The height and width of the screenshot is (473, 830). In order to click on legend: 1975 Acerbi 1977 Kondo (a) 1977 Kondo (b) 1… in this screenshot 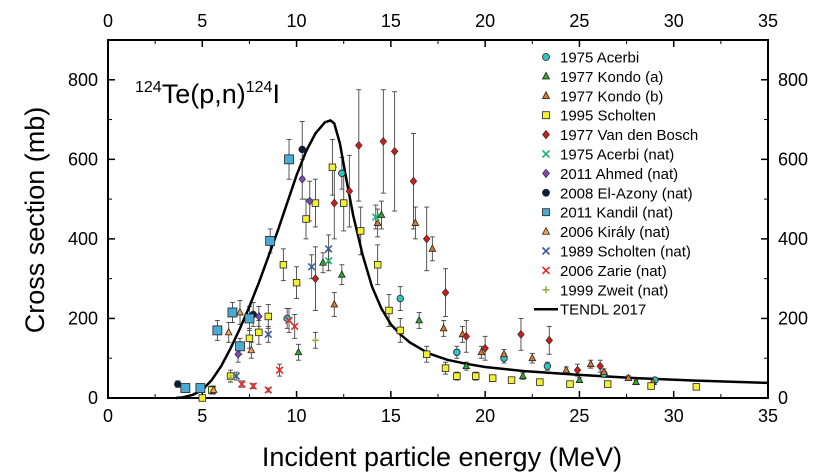, I will do `click(616, 184)`.